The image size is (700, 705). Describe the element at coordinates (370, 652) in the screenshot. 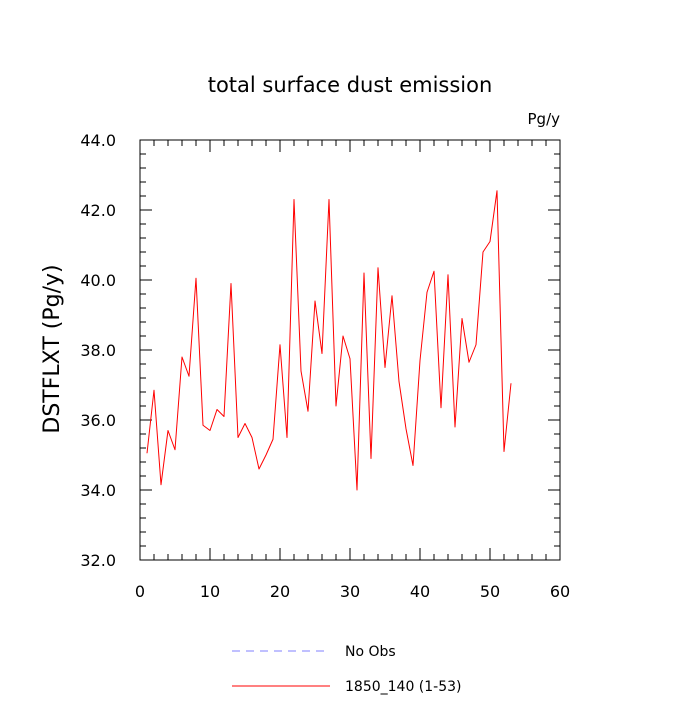

I see `legend-label: No Obs` at that location.